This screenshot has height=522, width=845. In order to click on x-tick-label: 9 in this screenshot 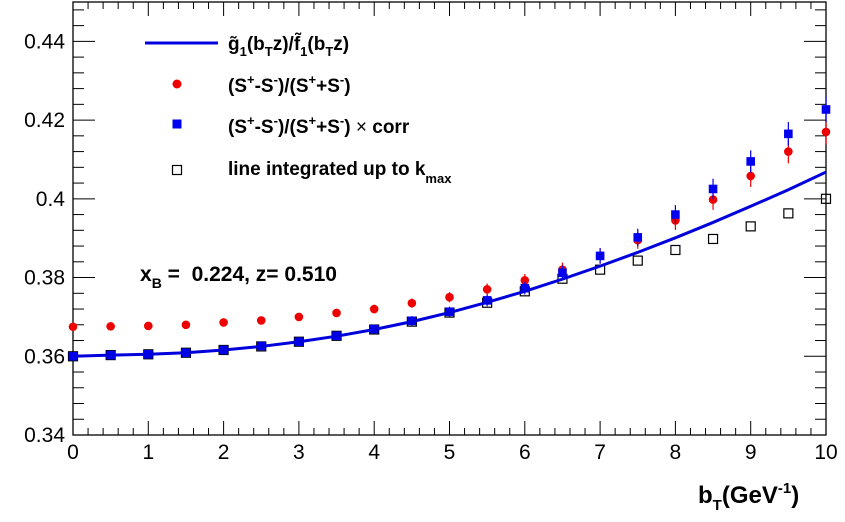, I will do `click(751, 452)`.